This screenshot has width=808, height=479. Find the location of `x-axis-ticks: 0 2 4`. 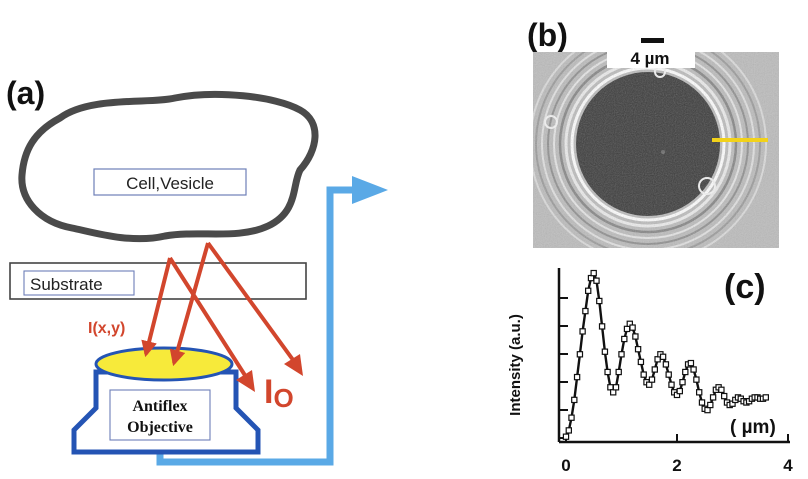

x-axis-ticks: 0 2 4 is located at coordinates (677, 454).